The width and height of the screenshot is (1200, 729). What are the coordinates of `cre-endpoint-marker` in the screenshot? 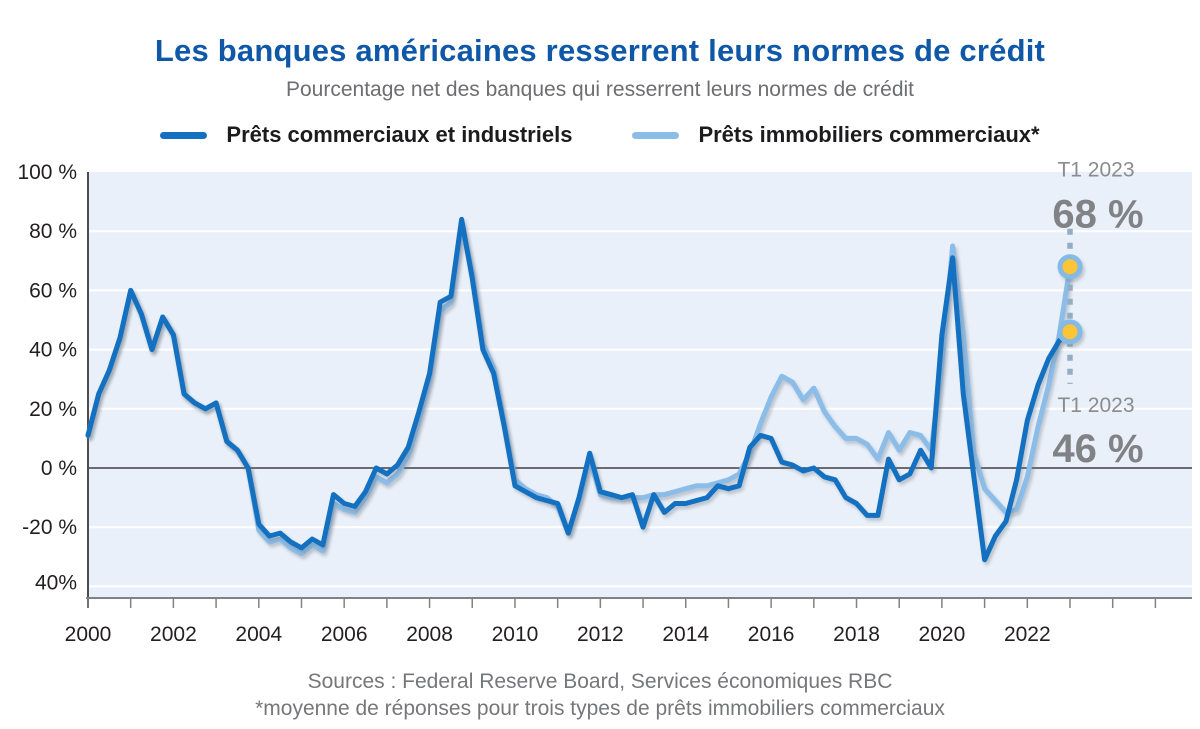 It's located at (1070, 267).